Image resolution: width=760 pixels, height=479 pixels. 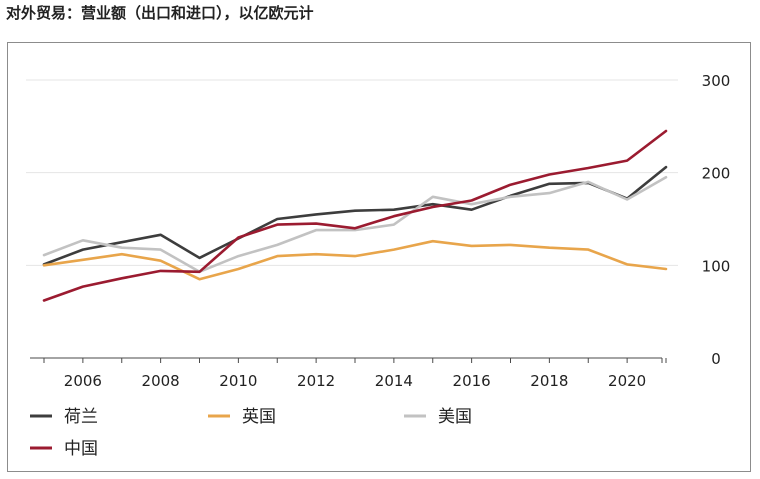 What do you see at coordinates (81, 417) in the screenshot?
I see `legend-label-0: 荷兰` at bounding box center [81, 417].